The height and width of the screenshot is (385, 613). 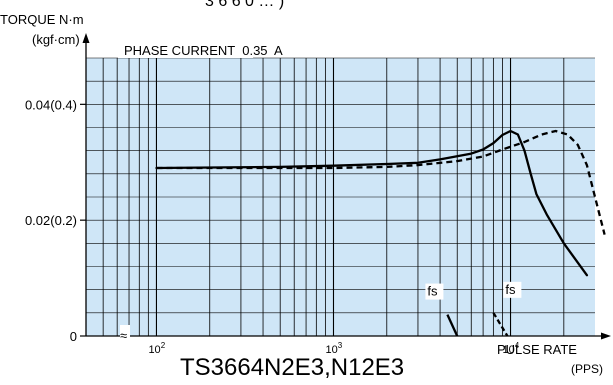 I want to click on x-axis-label: PULSE RATE, so click(x=537, y=349).